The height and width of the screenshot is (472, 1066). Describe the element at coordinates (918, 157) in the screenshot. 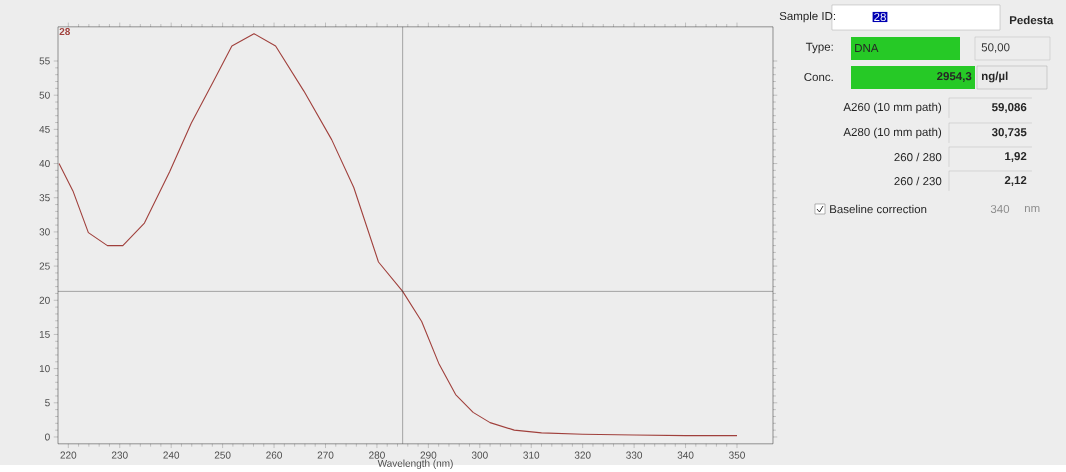

I see `text: 260 / 280` at that location.